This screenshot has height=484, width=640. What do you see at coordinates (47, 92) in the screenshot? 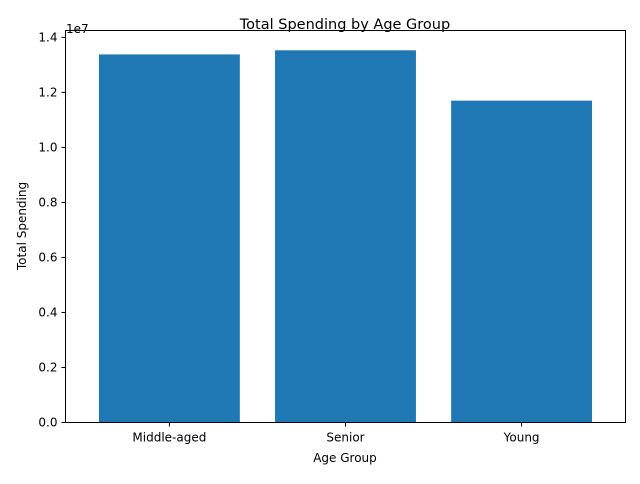
I see `y-tick-label: 1.2` at bounding box center [47, 92].